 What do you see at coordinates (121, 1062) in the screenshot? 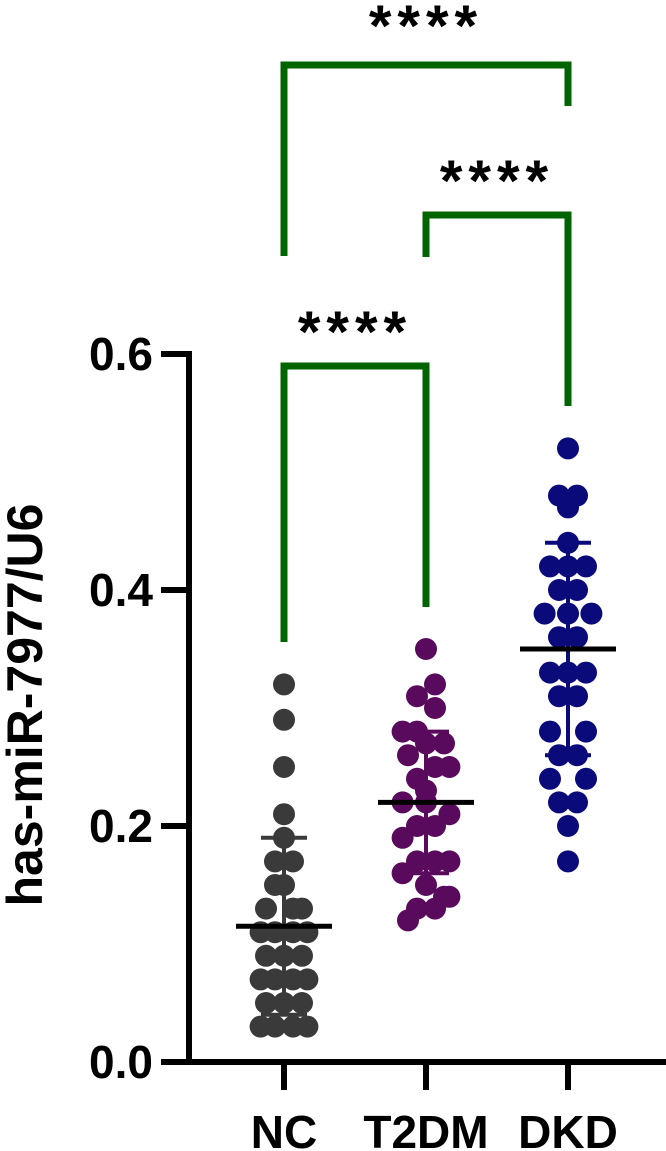
I see `y-tick-label: 0.0` at bounding box center [121, 1062].